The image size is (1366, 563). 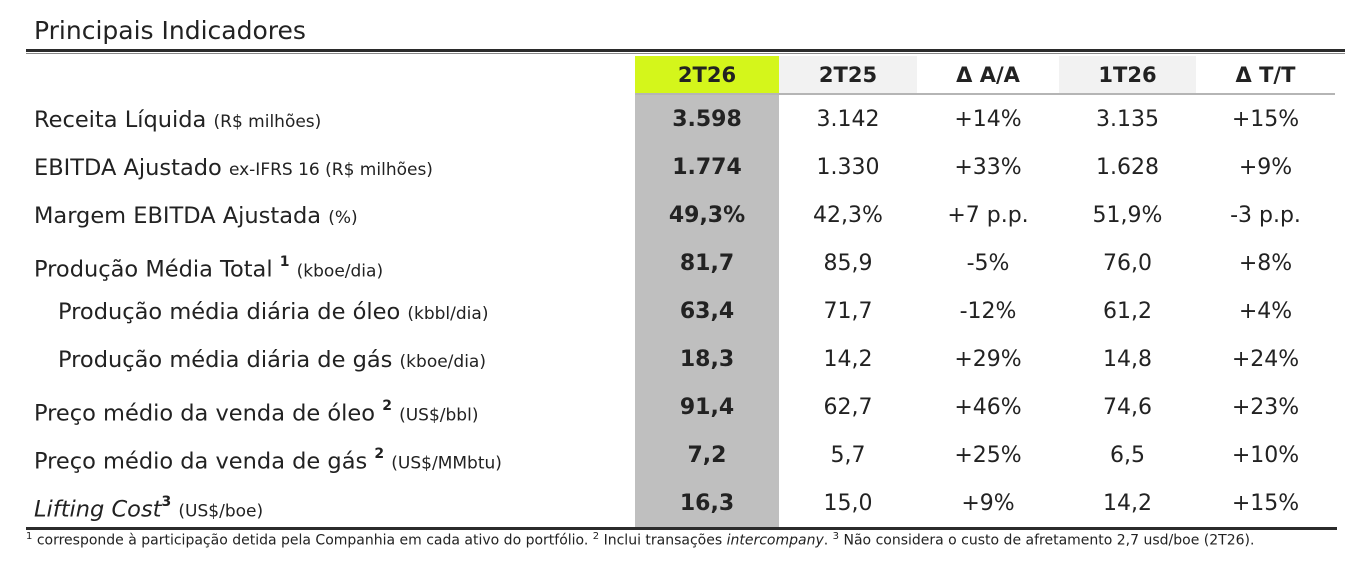 I want to click on cell-1t26: 76,0, so click(x=1127, y=263).